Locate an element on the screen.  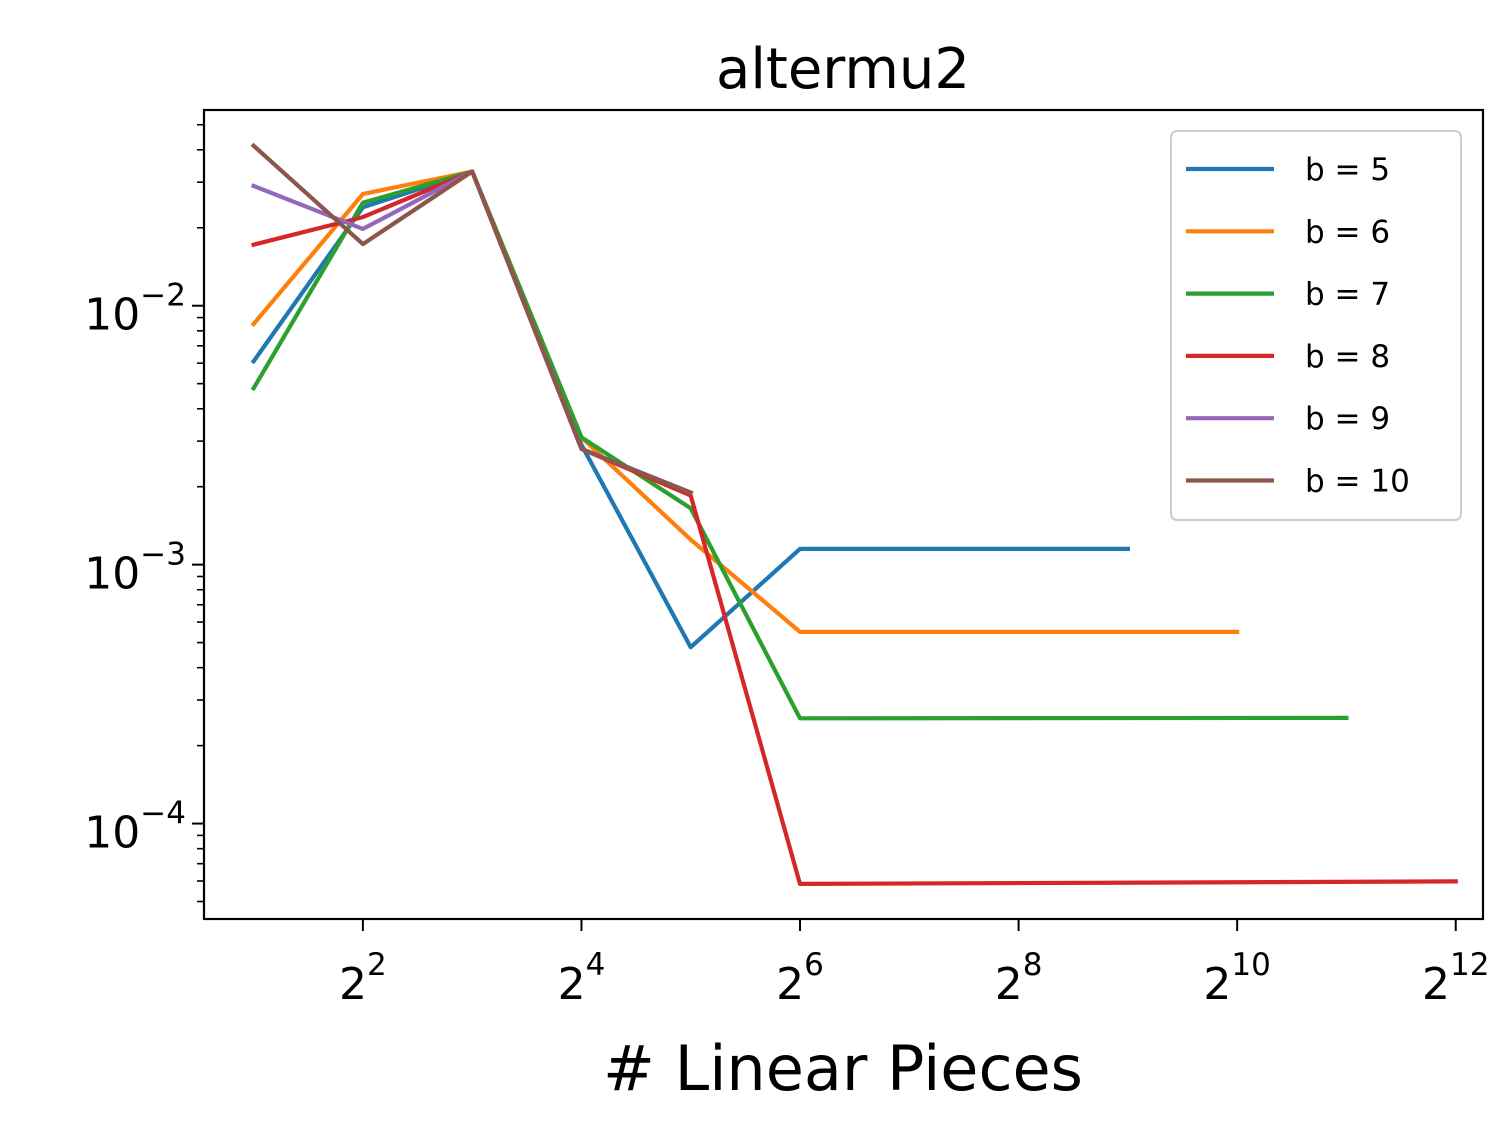
x-tick-label: 26 is located at coordinates (800, 978).